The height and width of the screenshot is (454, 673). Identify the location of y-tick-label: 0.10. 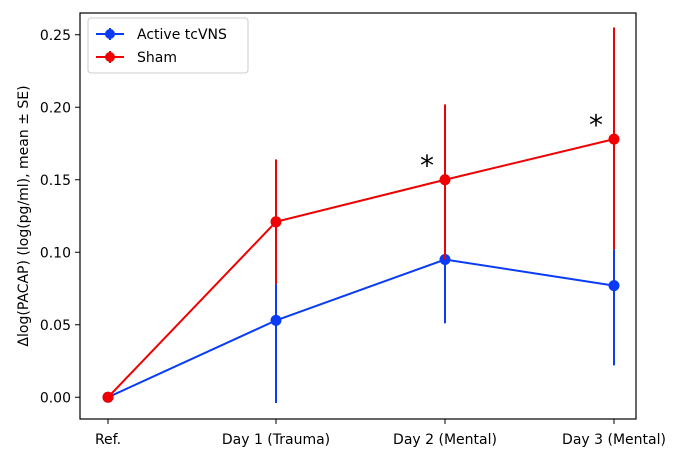
(55, 253).